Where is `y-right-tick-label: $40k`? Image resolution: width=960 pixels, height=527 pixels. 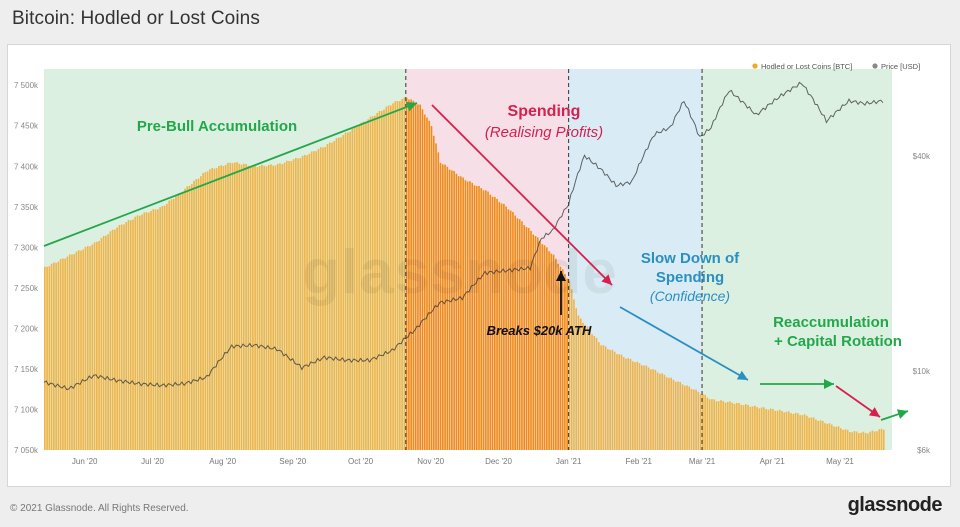 y-right-tick-label: $40k is located at coordinates (922, 156).